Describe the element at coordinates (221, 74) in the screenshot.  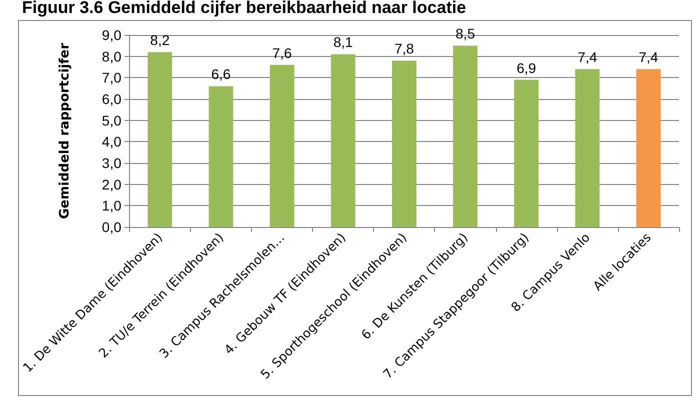
I see `data-label: 6,6` at that location.